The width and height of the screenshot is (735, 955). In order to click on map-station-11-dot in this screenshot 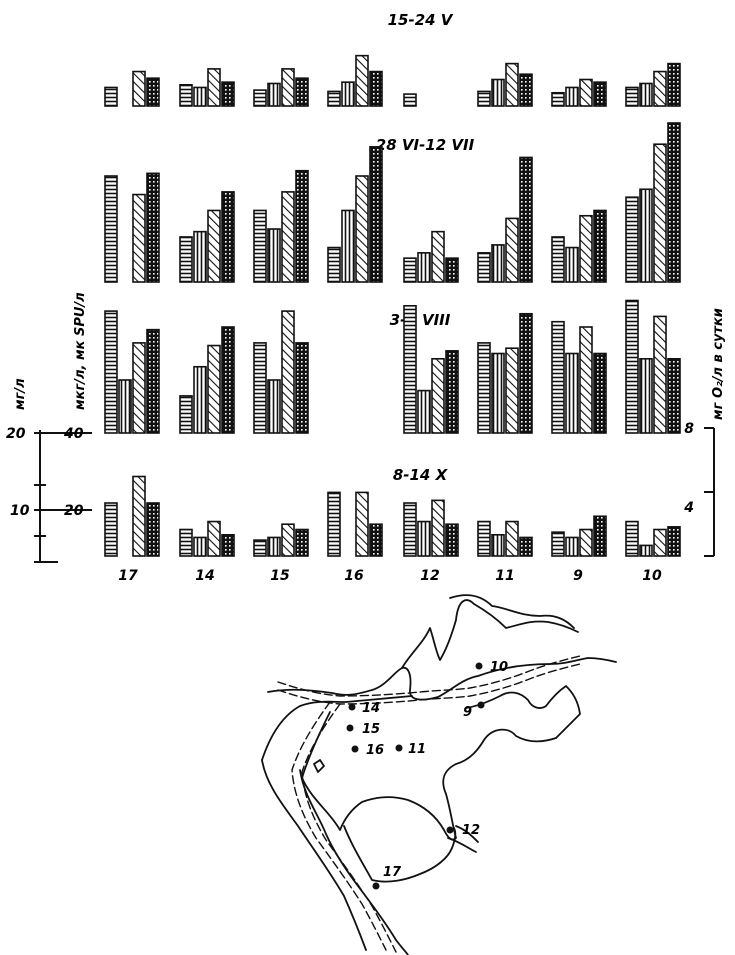, I will do `click(399, 748)`.